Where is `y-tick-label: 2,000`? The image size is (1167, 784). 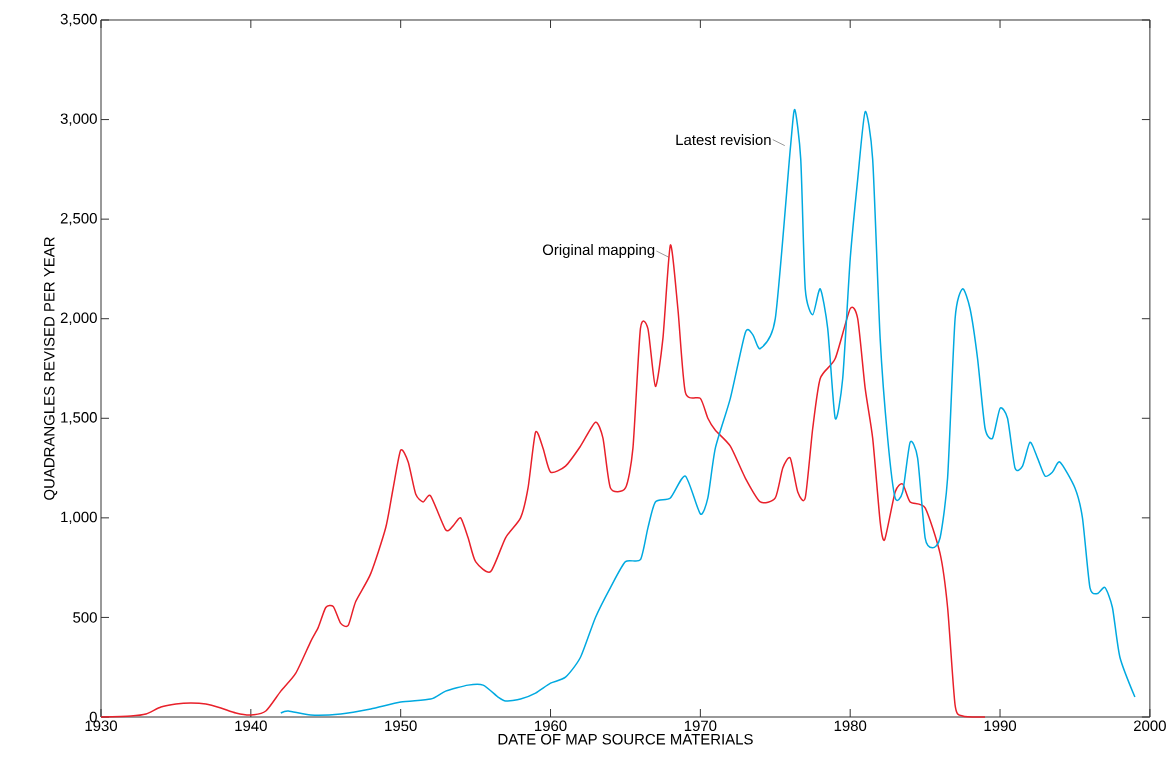 y-tick-label: 2,000 is located at coordinates (78, 318).